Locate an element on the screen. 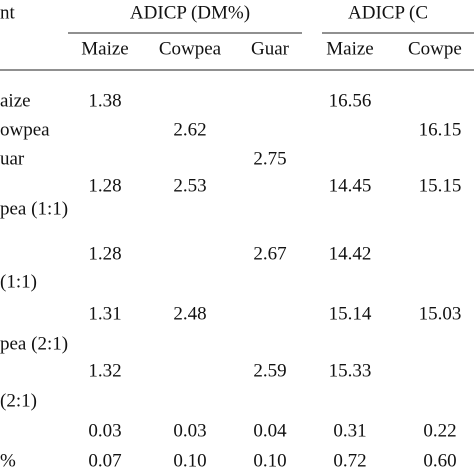 The image size is (474, 474). cell-value: 1.38 is located at coordinates (104, 100).